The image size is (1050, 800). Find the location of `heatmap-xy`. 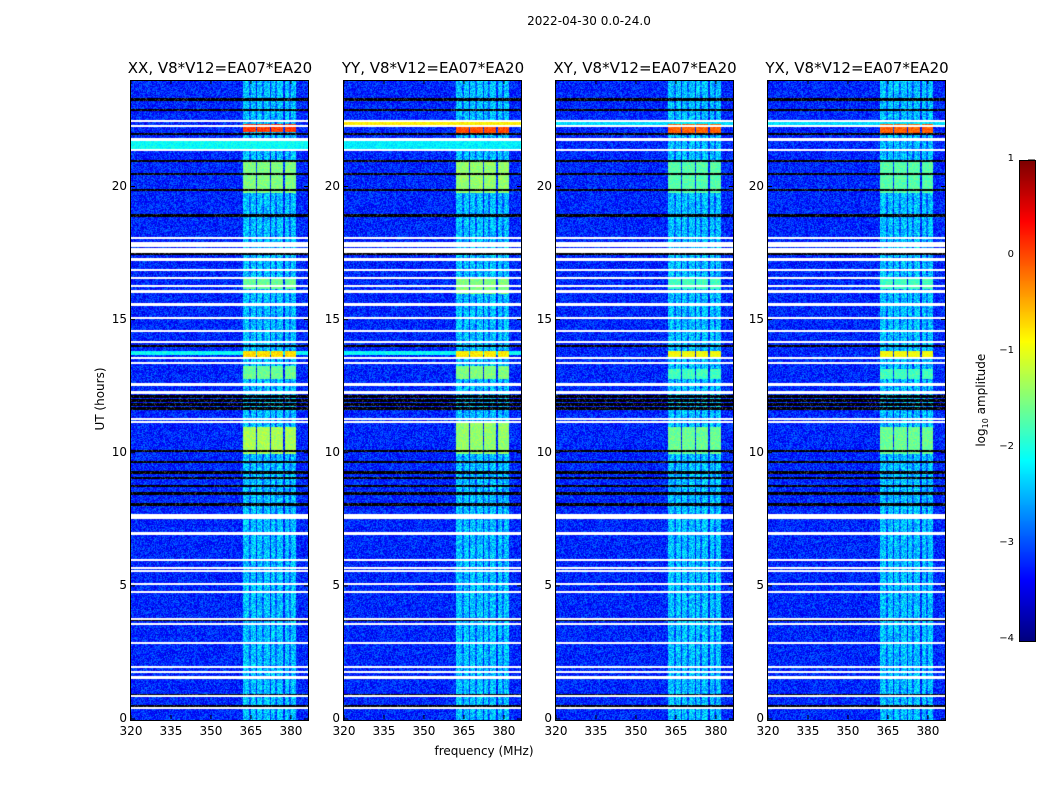

heatmap-xy is located at coordinates (644, 400).